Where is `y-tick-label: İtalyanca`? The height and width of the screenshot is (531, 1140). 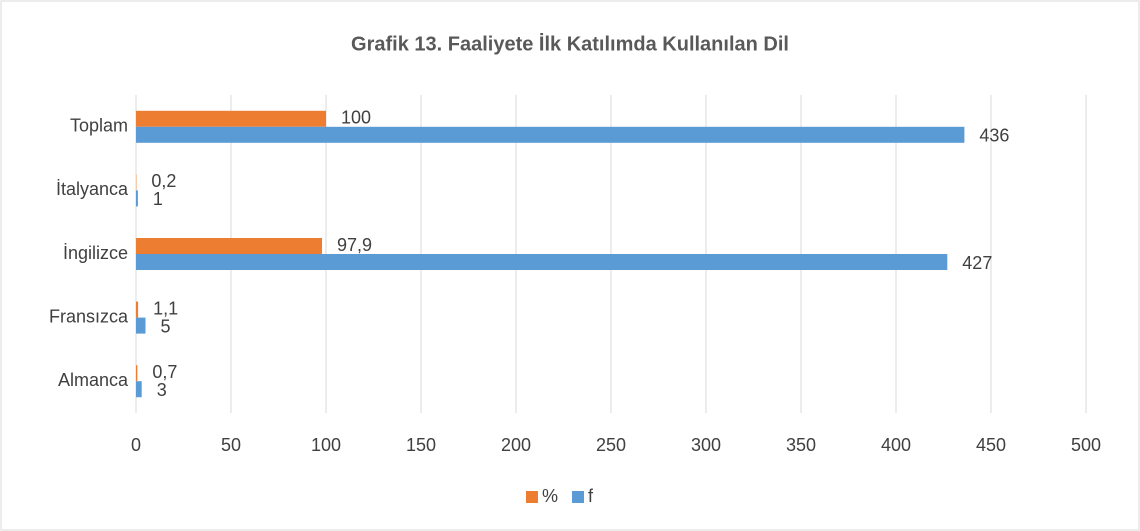 y-tick-label: İtalyanca is located at coordinates (92, 189).